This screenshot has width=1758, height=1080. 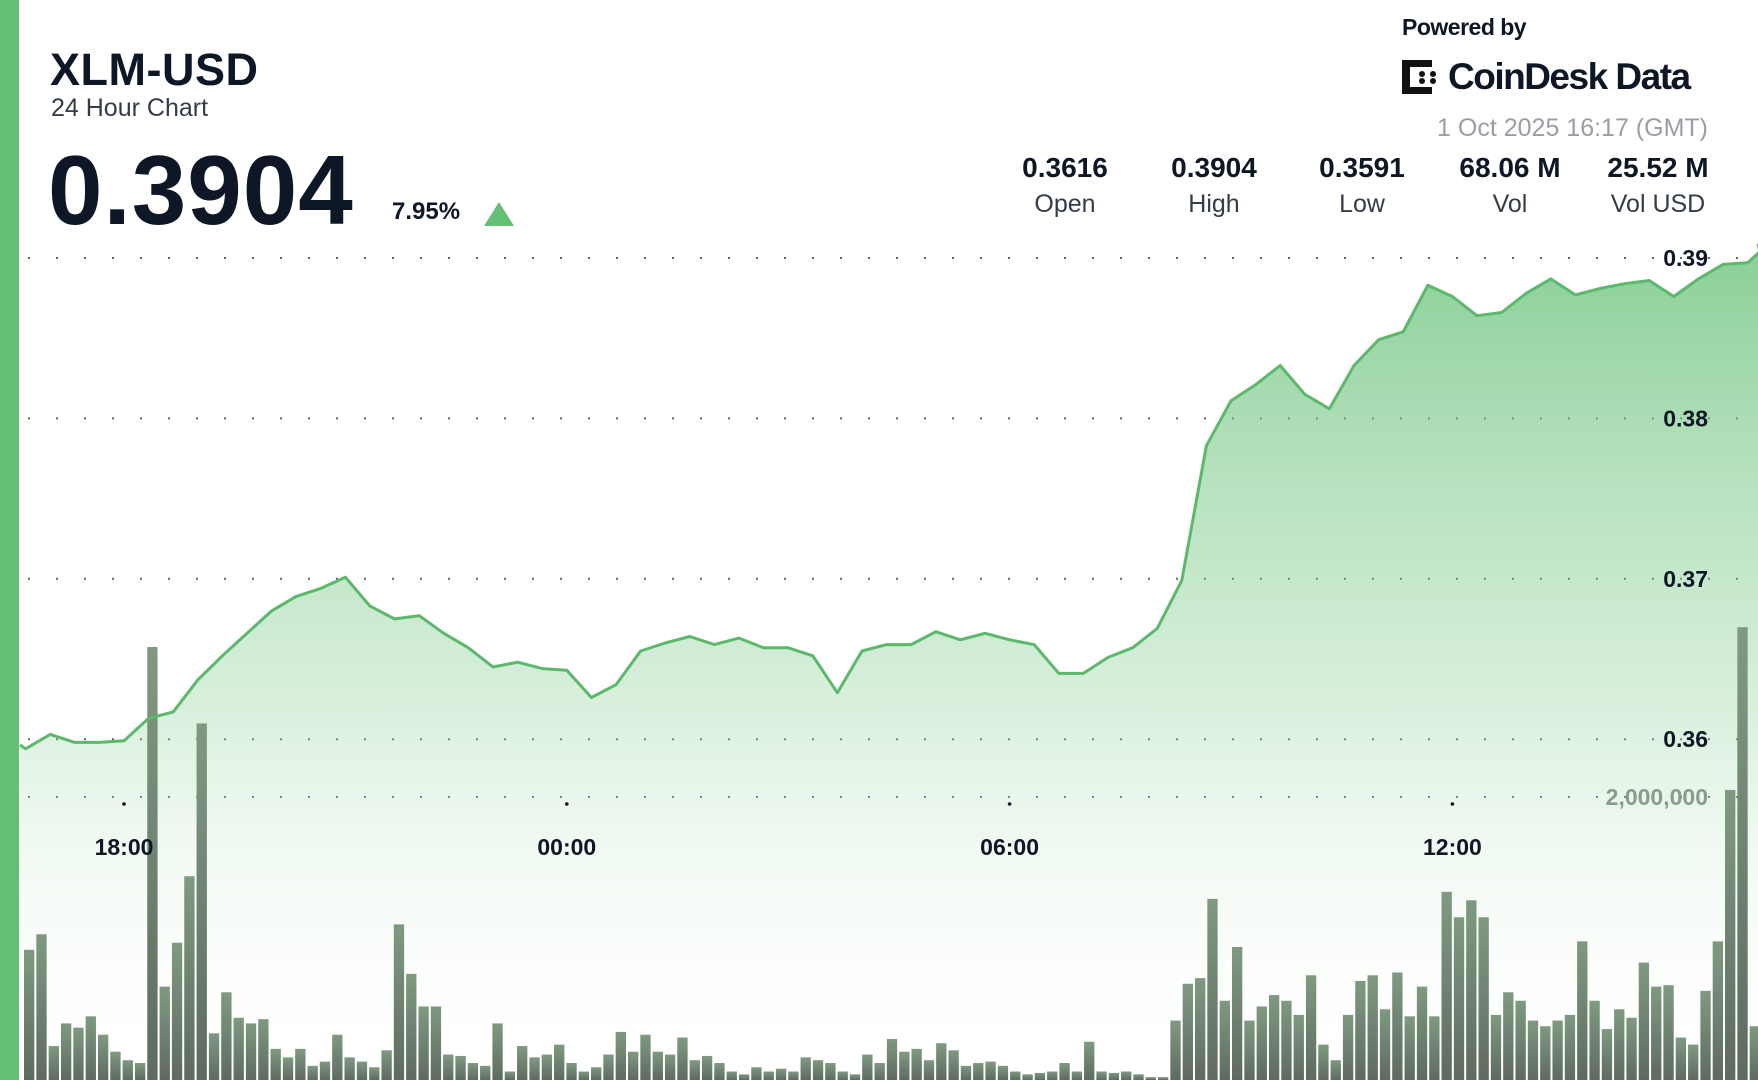 What do you see at coordinates (426, 211) in the screenshot?
I see `price-change: 7.95%` at bounding box center [426, 211].